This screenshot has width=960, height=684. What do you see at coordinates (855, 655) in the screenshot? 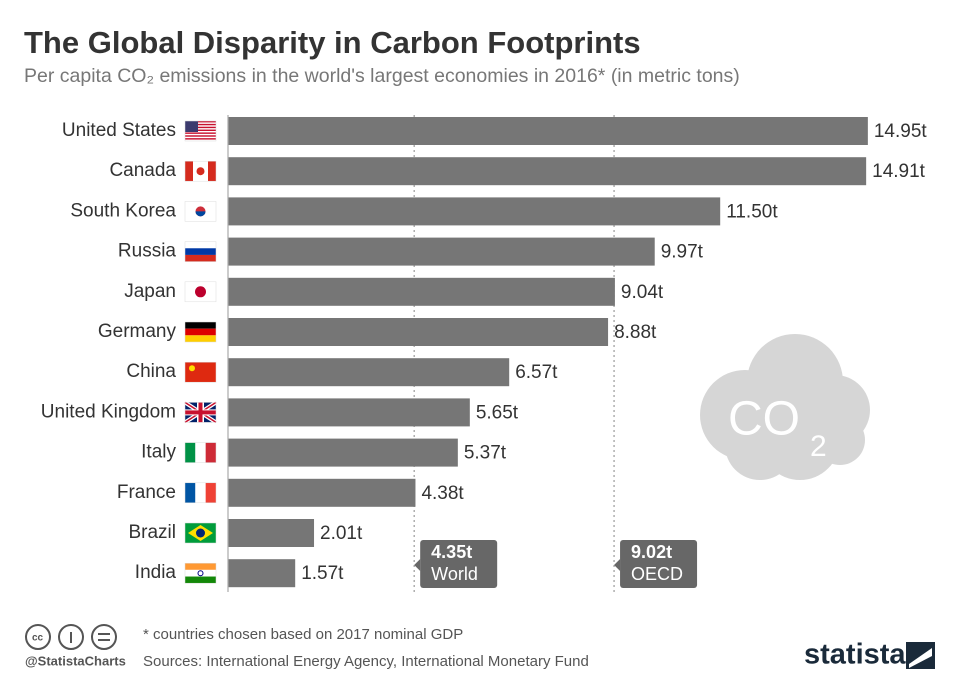
I see `brand: statista` at bounding box center [855, 655].